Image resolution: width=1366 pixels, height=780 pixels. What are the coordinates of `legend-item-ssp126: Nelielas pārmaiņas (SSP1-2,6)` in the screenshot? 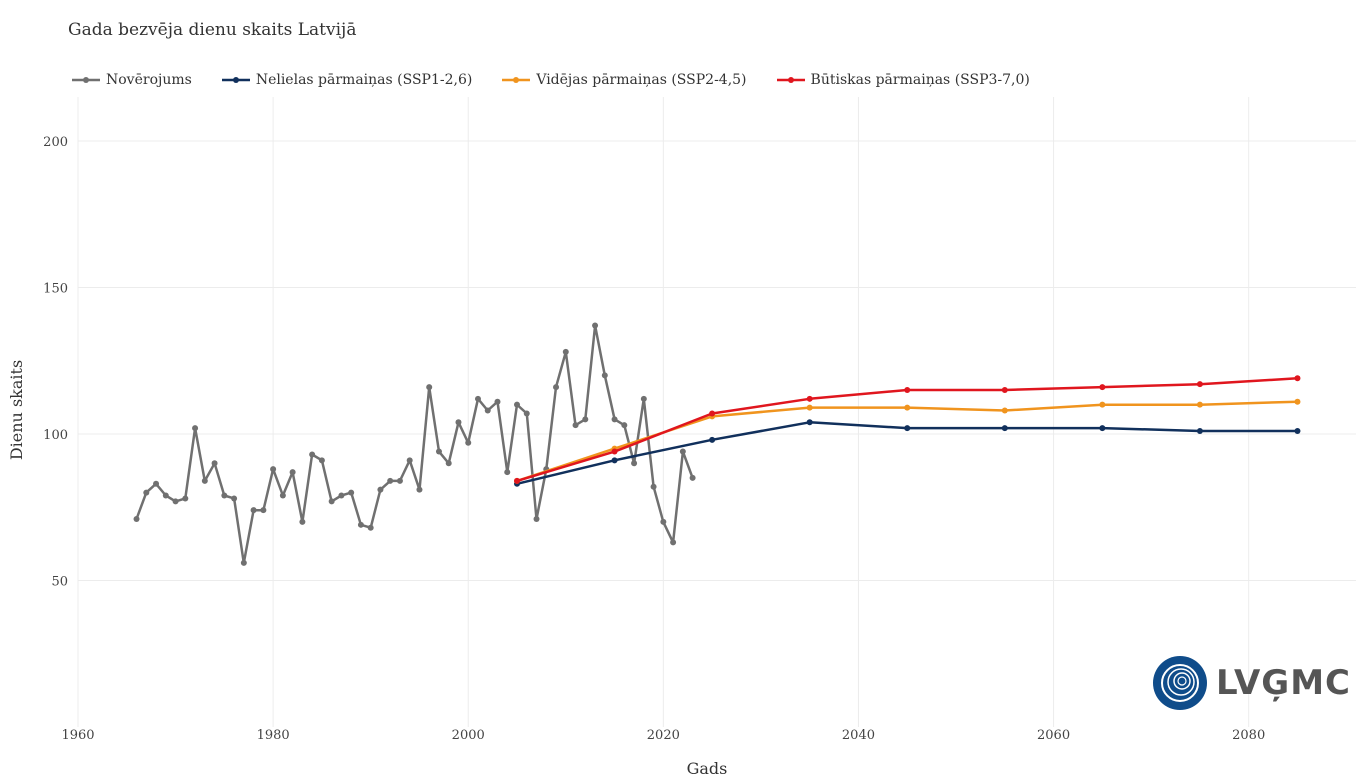 It's located at (347, 80).